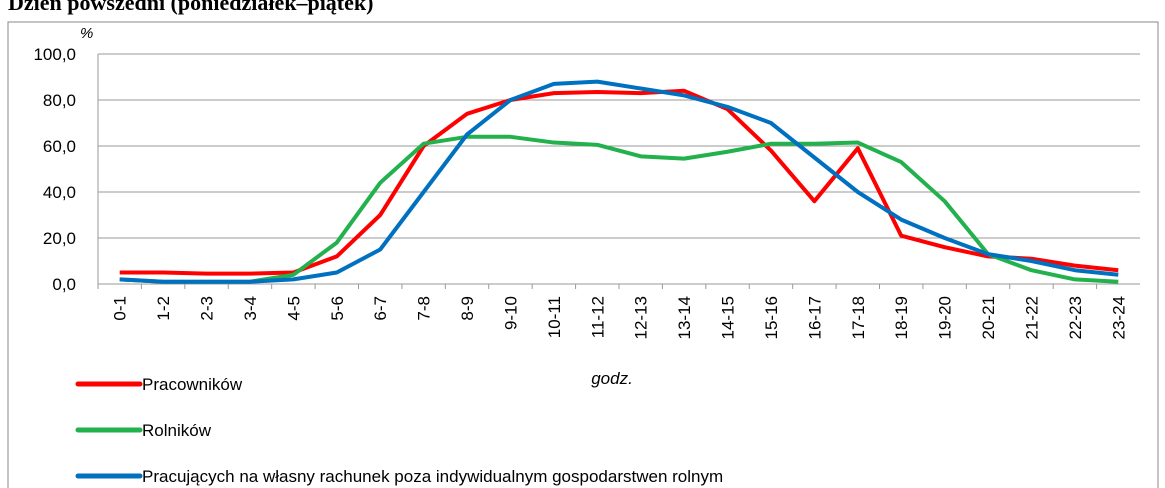 This screenshot has width=1165, height=488. Describe the element at coordinates (293, 308) in the screenshot. I see `x-tick-label: 4-5` at that location.